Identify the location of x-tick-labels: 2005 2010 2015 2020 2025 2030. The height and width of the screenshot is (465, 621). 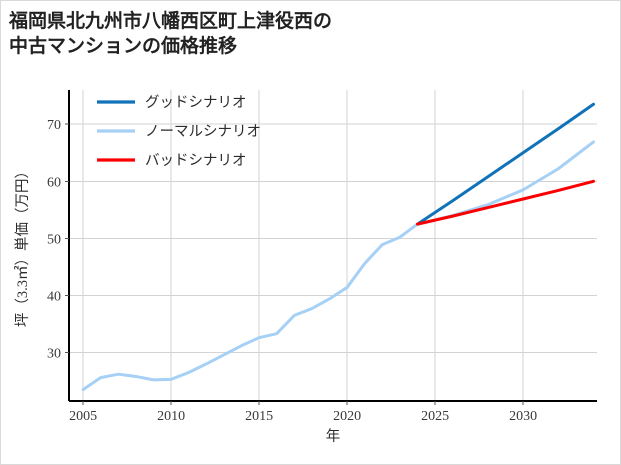
(303, 412).